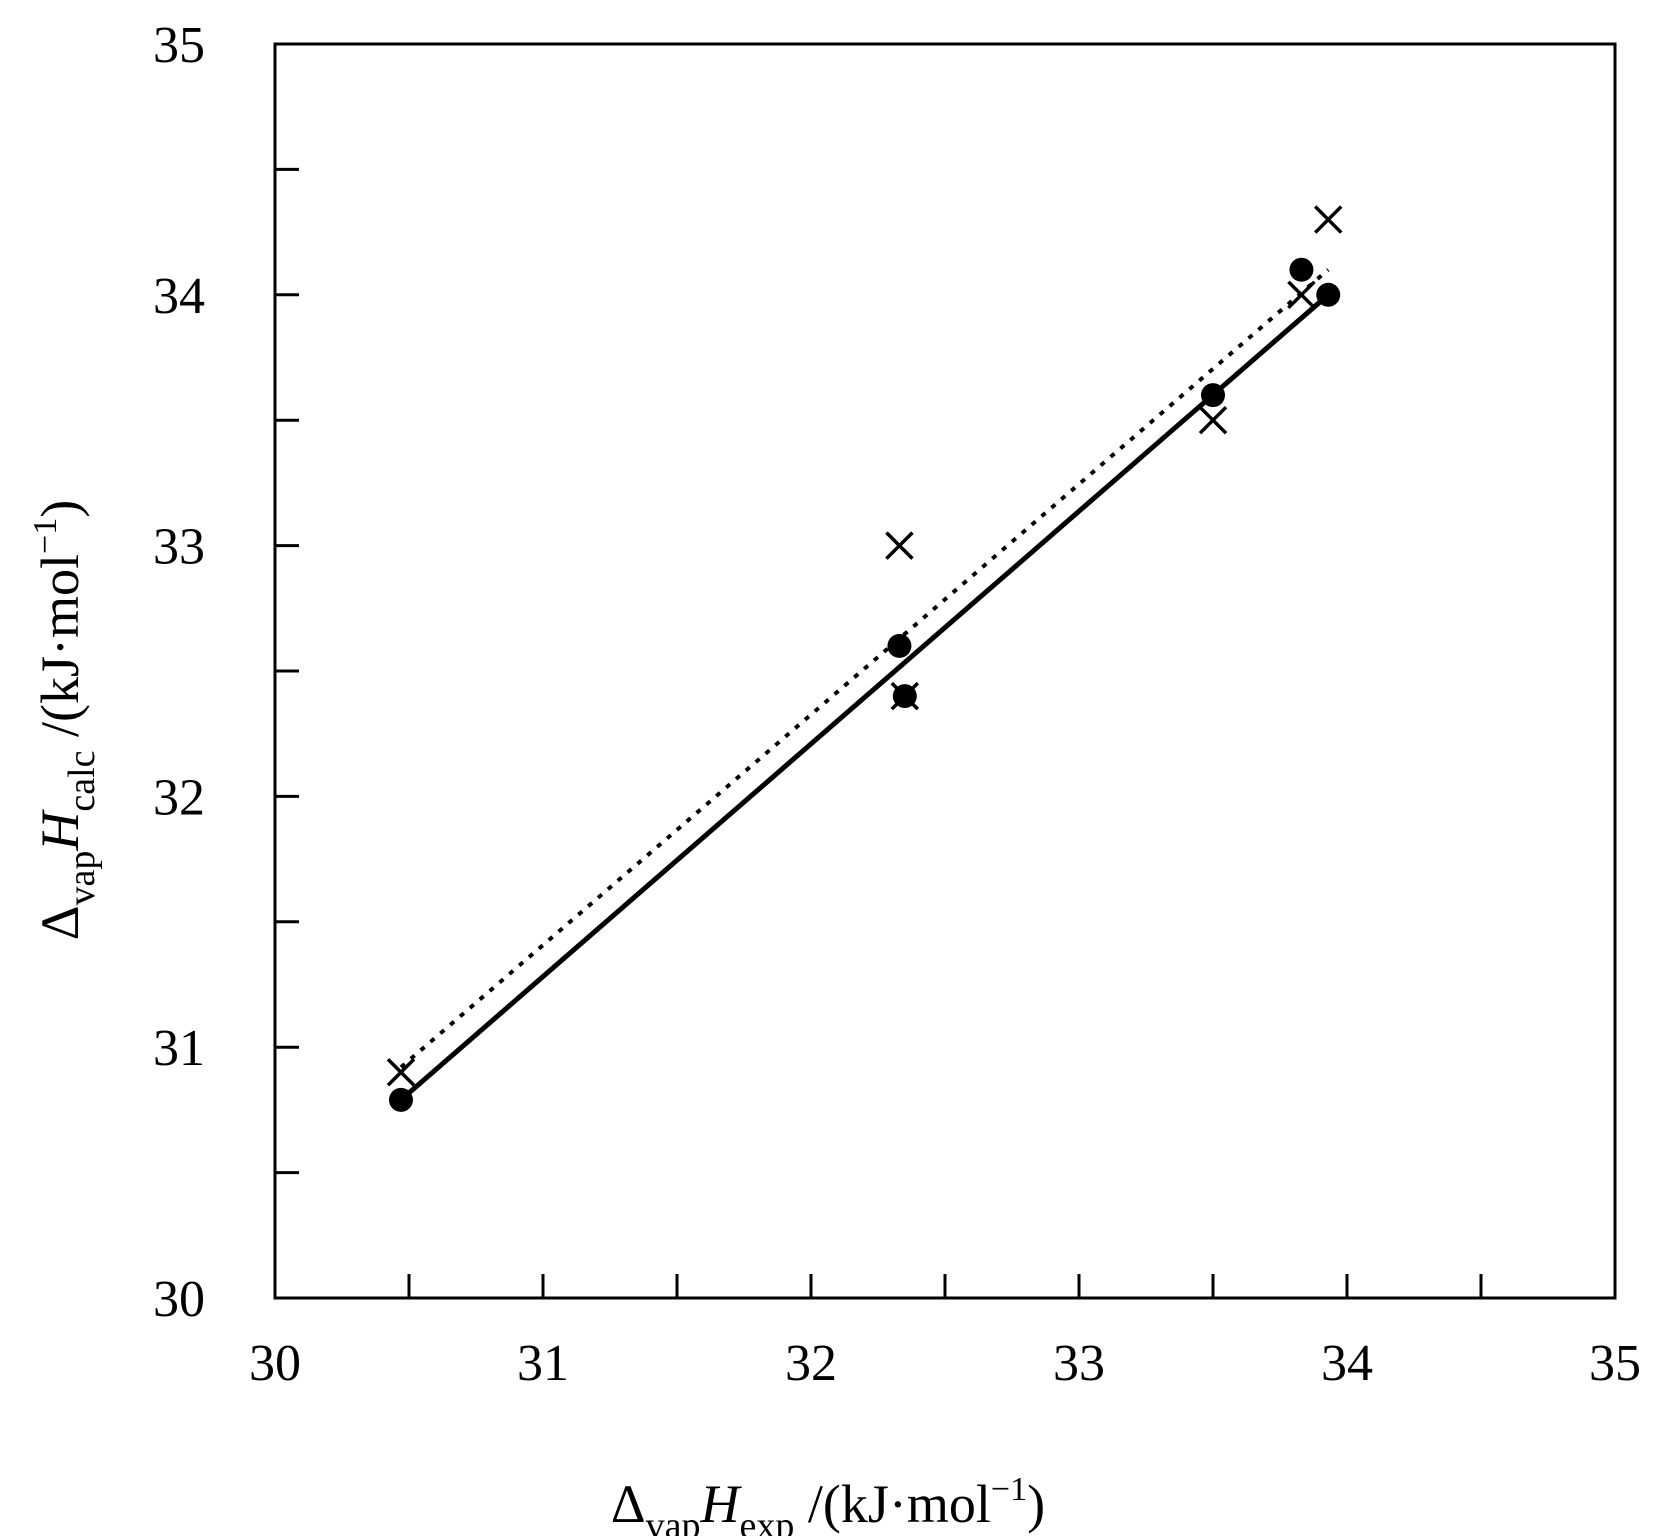  I want to click on y-tick-label: 34, so click(179, 296).